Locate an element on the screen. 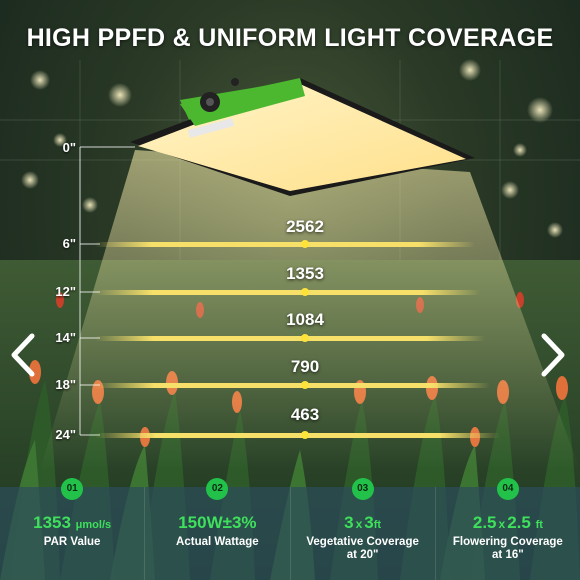 The width and height of the screenshot is (580, 580). feature-caption: Vegetative Coverage at 20" is located at coordinates (363, 549).